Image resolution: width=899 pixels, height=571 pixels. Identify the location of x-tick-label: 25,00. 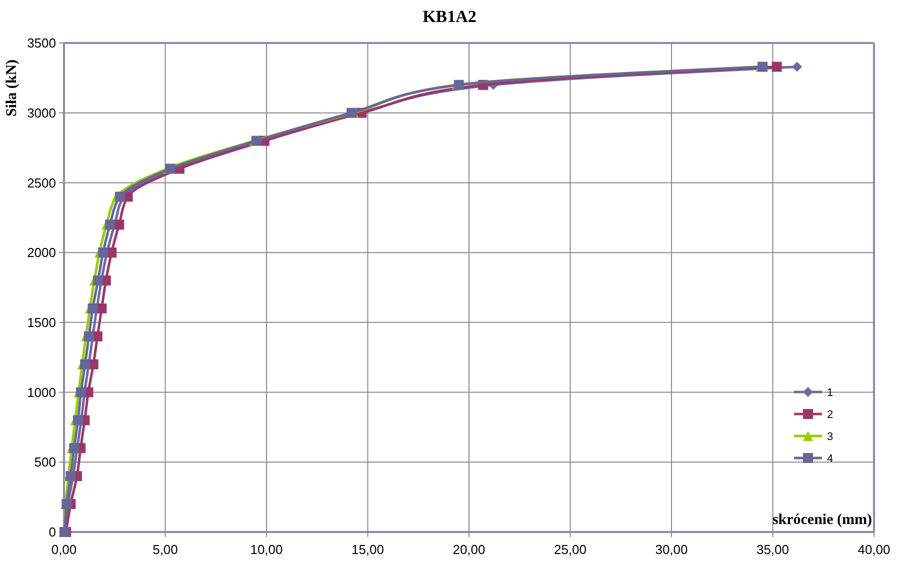
(570, 549).